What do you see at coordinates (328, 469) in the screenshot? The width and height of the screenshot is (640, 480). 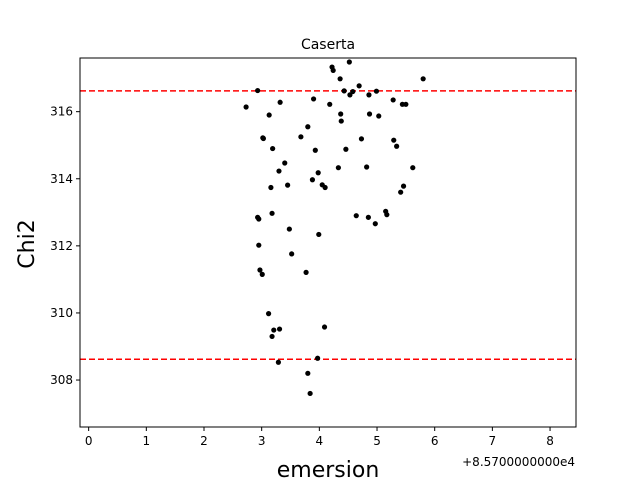 I see `x-axis-label: emersion` at bounding box center [328, 469].